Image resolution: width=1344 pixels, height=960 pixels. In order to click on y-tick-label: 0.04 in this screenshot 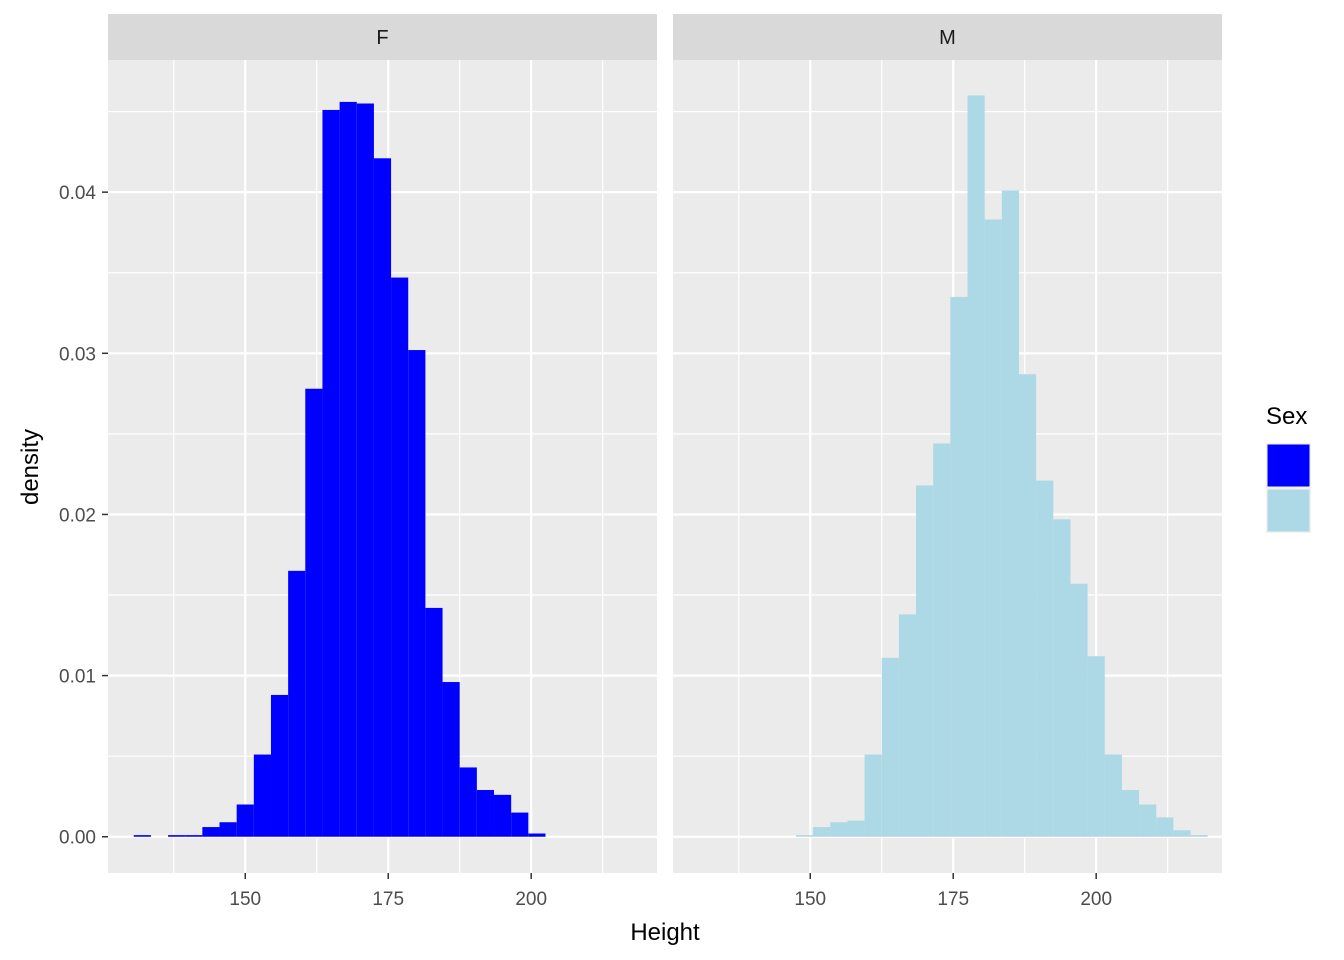, I will do `click(77, 193)`.